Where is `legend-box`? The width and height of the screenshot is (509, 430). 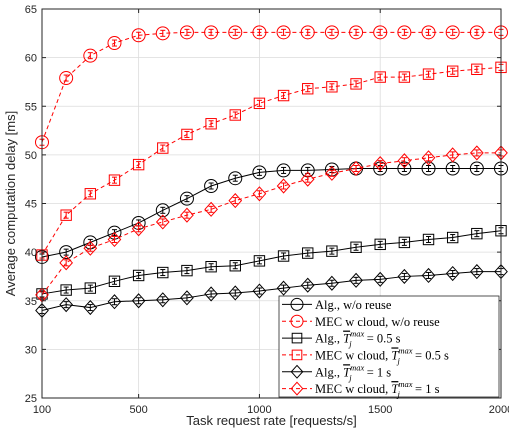 legend-box is located at coordinates (389, 346).